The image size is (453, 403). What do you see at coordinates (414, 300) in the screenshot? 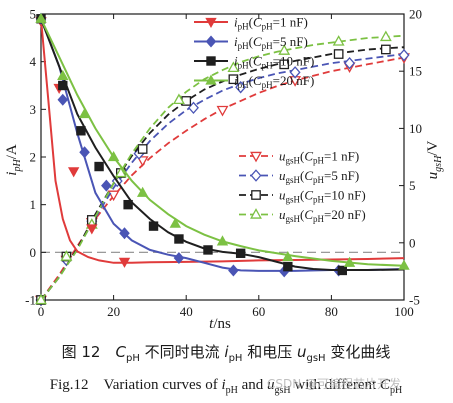
I see `y-right-tick-label: -5` at bounding box center [414, 300].